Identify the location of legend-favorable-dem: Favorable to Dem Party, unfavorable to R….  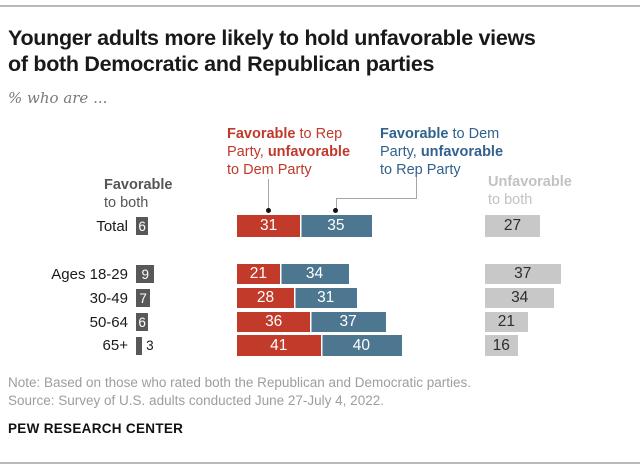
(455, 152).